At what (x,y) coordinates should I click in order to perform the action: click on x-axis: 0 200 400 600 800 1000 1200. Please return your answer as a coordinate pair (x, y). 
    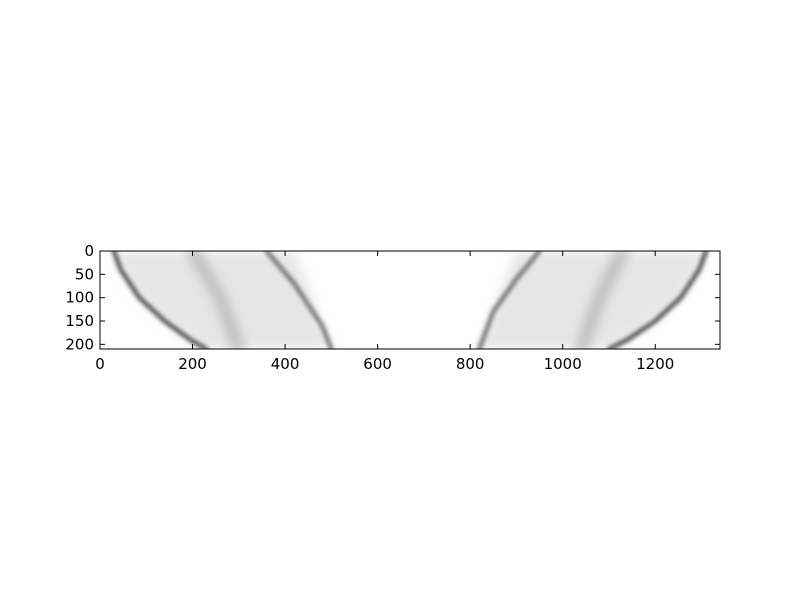
    Looking at the image, I should click on (384, 312).